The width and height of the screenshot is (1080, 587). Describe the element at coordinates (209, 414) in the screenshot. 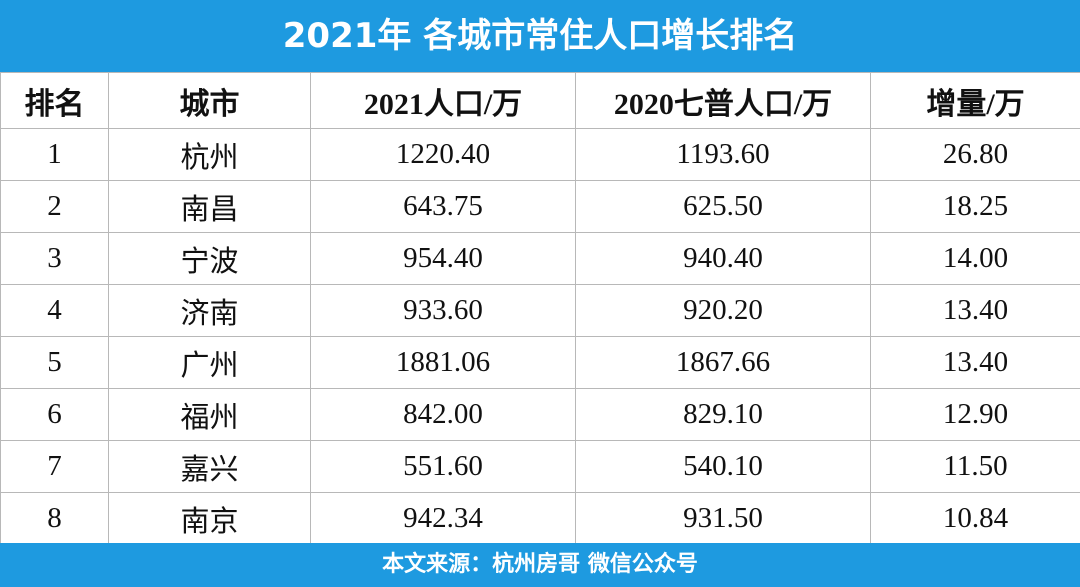

I see `table-cell: 福州` at that location.